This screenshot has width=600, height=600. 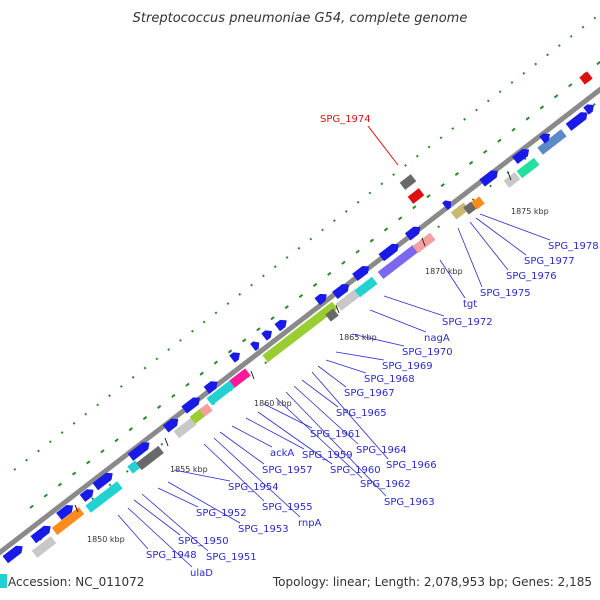 What do you see at coordinates (369, 393) in the screenshot?
I see `gene-label: SPG_1967` at bounding box center [369, 393].